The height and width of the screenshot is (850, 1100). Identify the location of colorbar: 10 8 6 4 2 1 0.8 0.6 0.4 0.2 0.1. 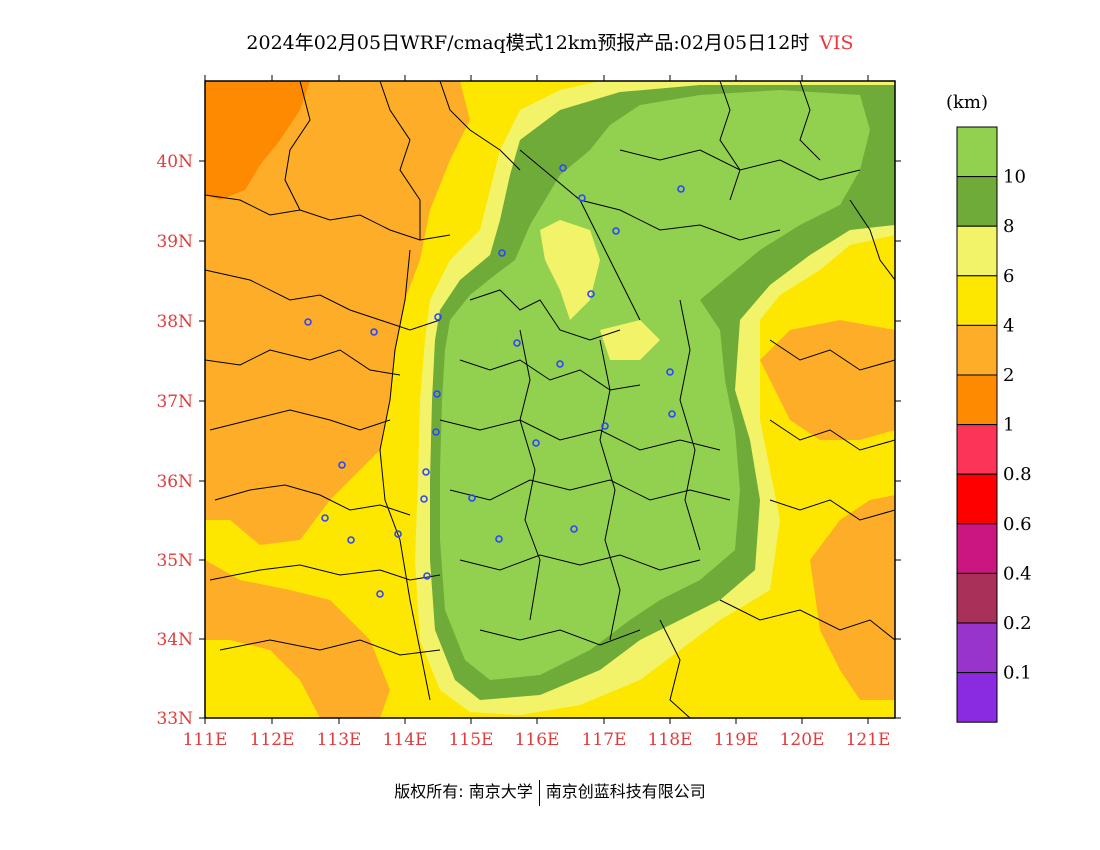
(994, 424).